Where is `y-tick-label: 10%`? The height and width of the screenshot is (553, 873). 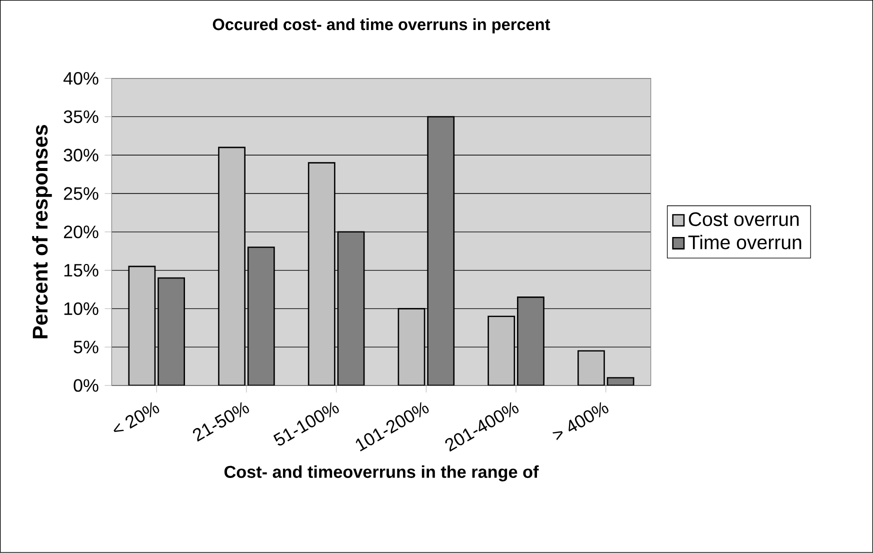 y-tick-label: 10% is located at coordinates (81, 309).